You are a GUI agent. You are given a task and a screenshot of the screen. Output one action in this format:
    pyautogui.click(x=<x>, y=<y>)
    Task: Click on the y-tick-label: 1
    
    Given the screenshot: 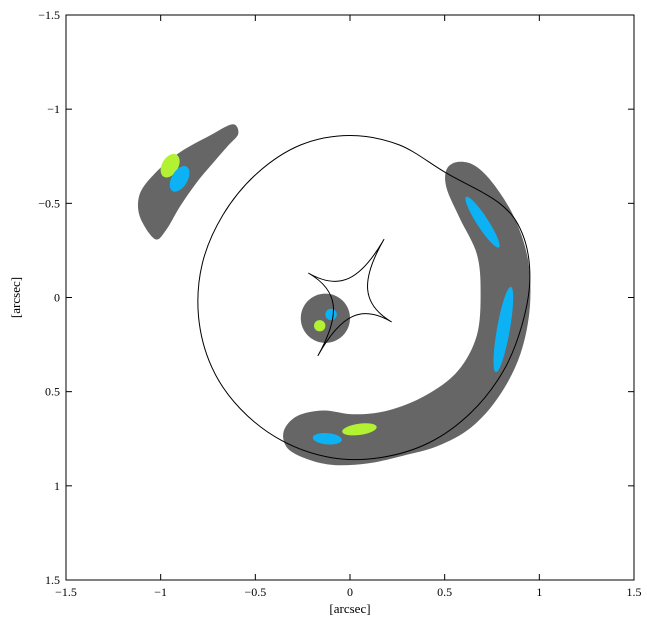 What is the action you would take?
    pyautogui.click(x=57, y=486)
    